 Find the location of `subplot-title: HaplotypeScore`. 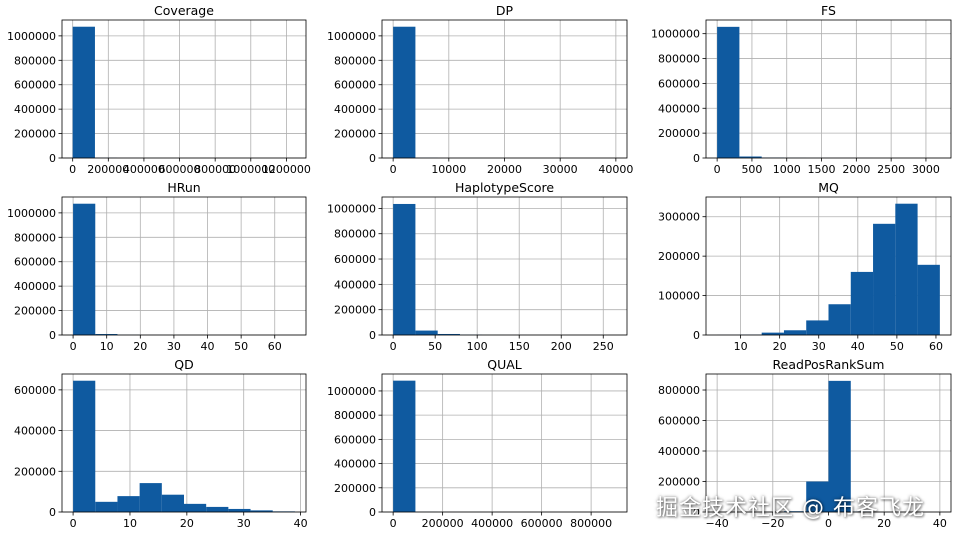

subplot-title: HaplotypeScore is located at coordinates (504, 187).